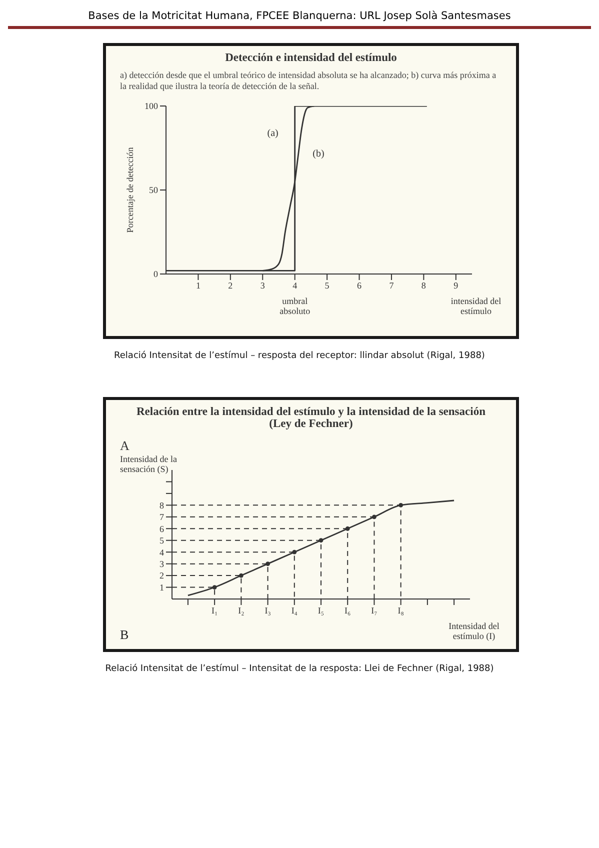 This screenshot has height=848, width=599. What do you see at coordinates (263, 285) in the screenshot?
I see `x-tick-label: 3` at bounding box center [263, 285].